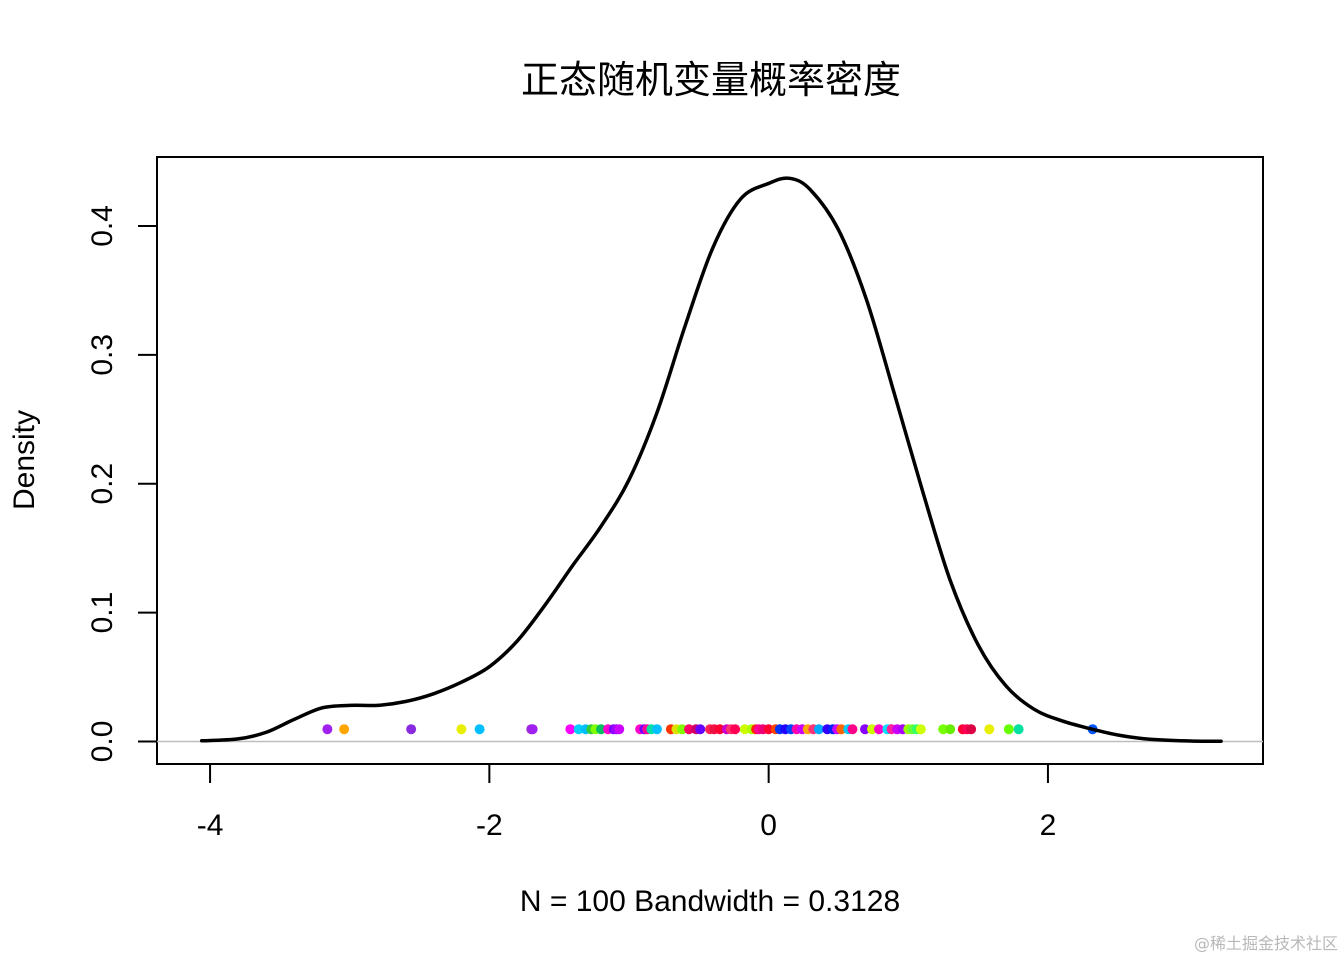 This screenshot has width=1344, height=960. Describe the element at coordinates (711, 80) in the screenshot. I see `chart-title: 正态随机变量概率密度` at that location.